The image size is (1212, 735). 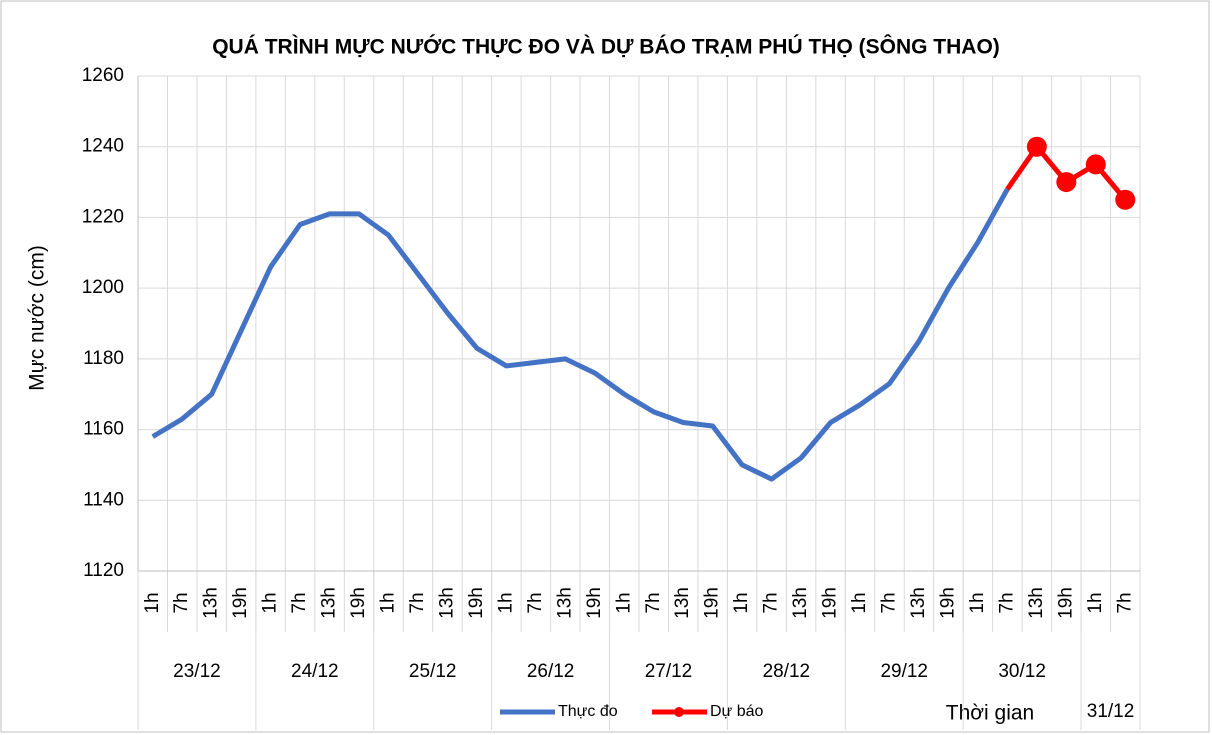 I want to click on y-tick-label: 1160, so click(x=103, y=429).